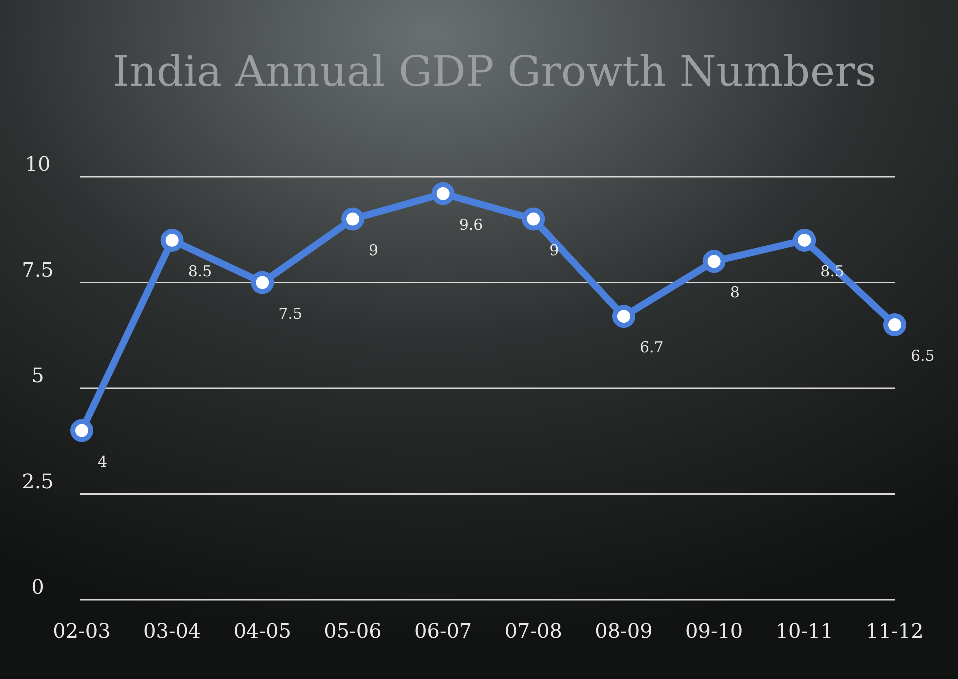 This screenshot has height=679, width=958. I want to click on data-label: 9.6, so click(471, 225).